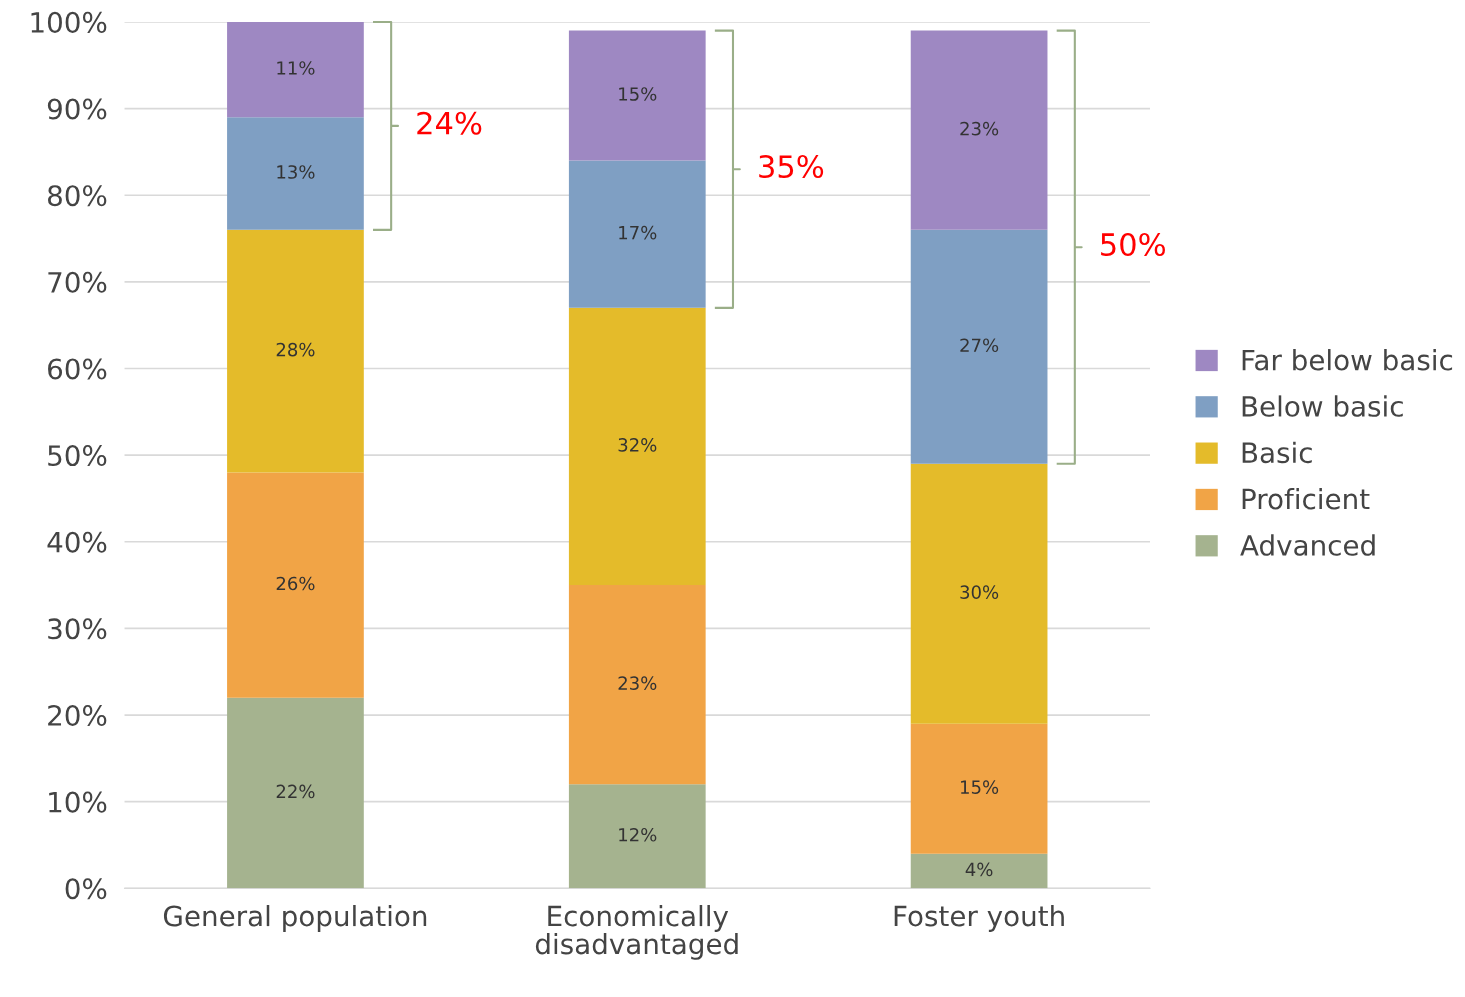  Describe the element at coordinates (979, 918) in the screenshot. I see `x-tick-label: Foster youth` at that location.